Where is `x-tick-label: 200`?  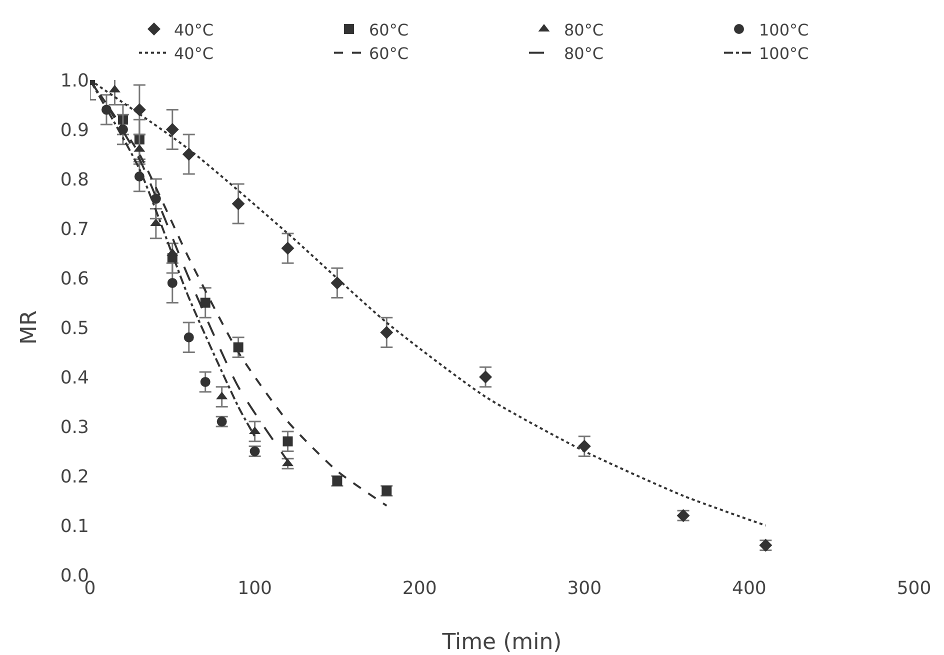
x-tick-label: 200 is located at coordinates (419, 588).